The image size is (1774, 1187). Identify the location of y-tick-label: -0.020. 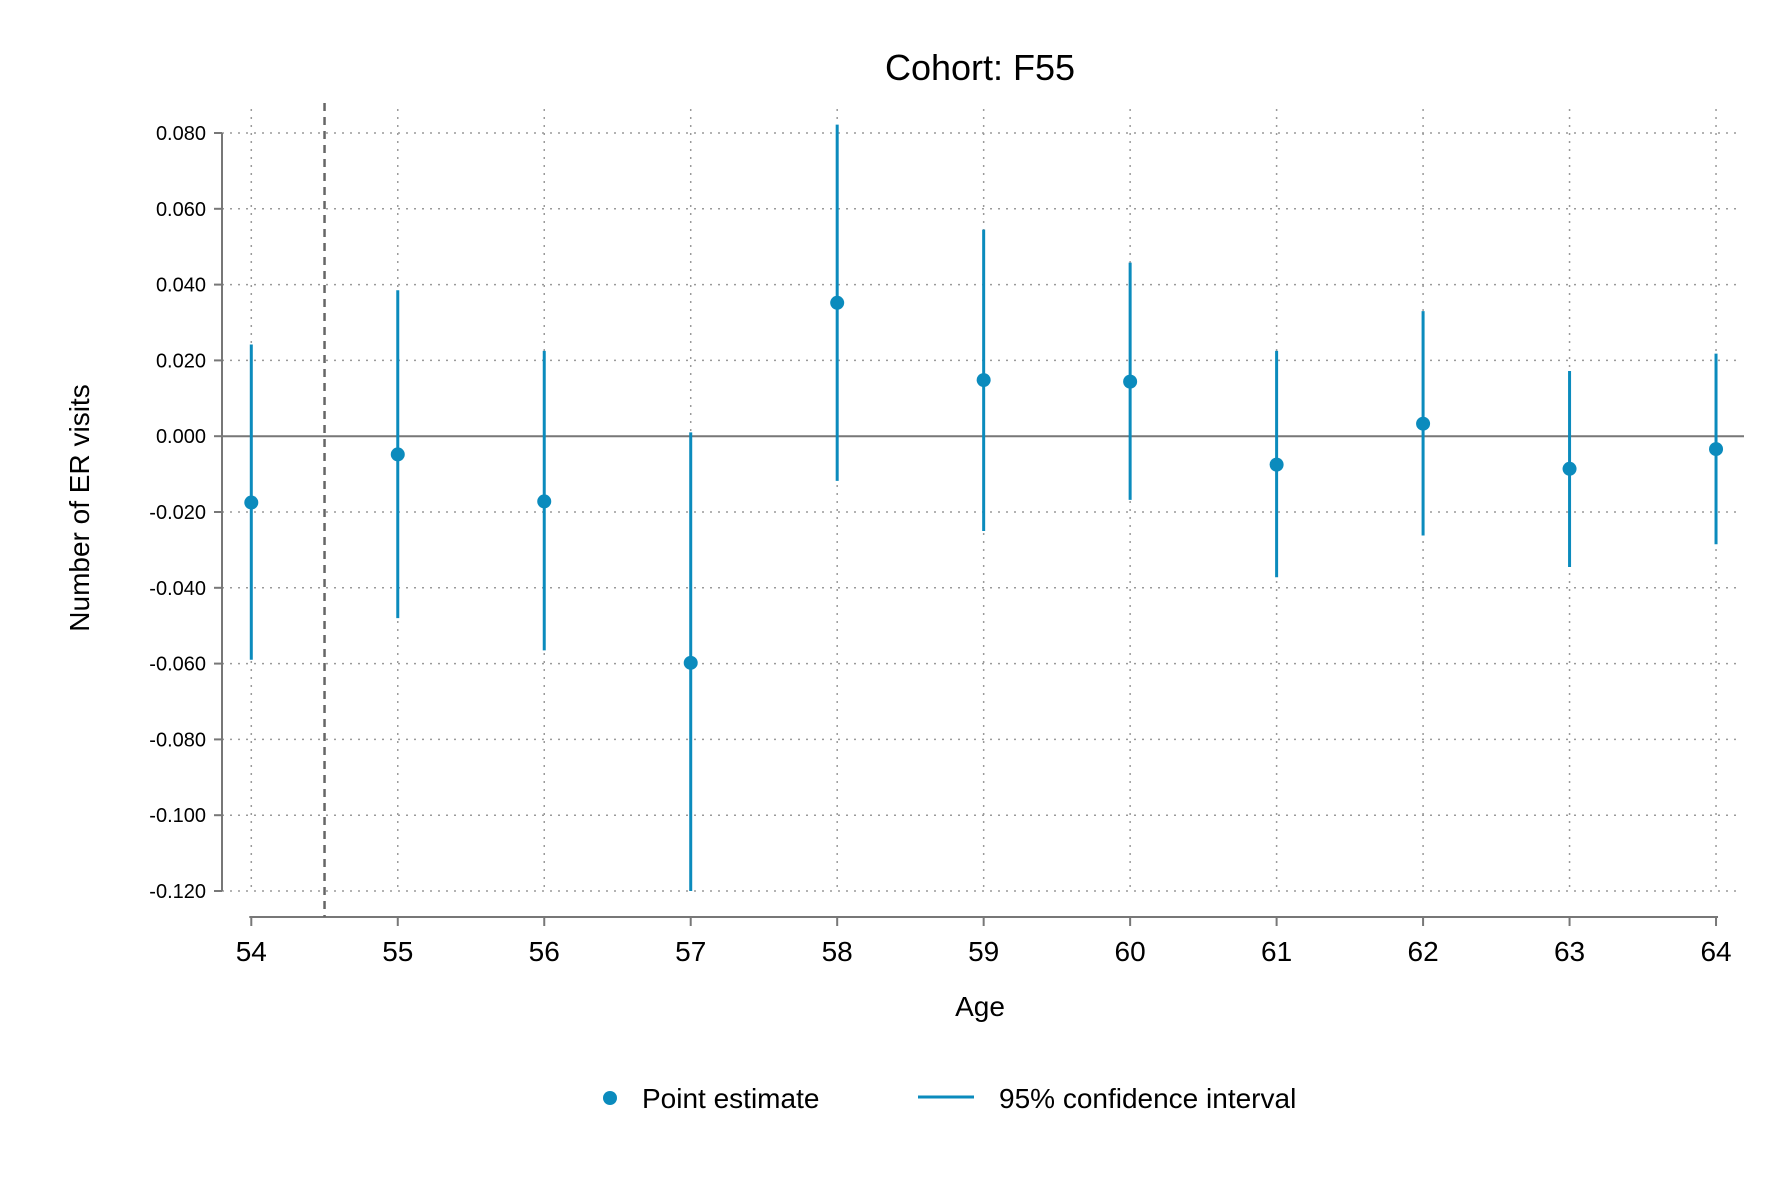
(177, 513).